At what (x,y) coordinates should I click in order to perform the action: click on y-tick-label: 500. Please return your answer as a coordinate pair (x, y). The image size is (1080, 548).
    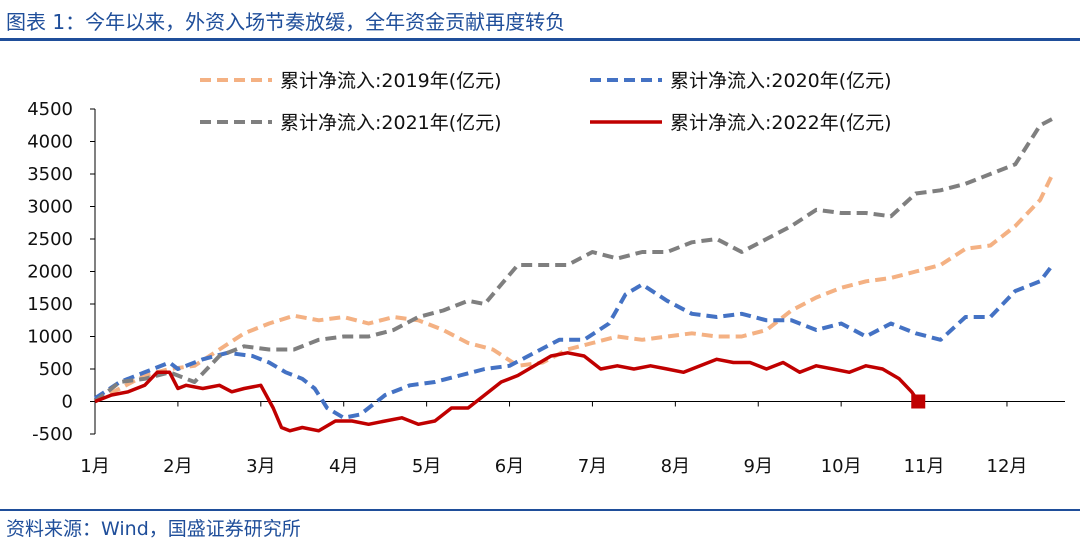
    Looking at the image, I should click on (56, 369).